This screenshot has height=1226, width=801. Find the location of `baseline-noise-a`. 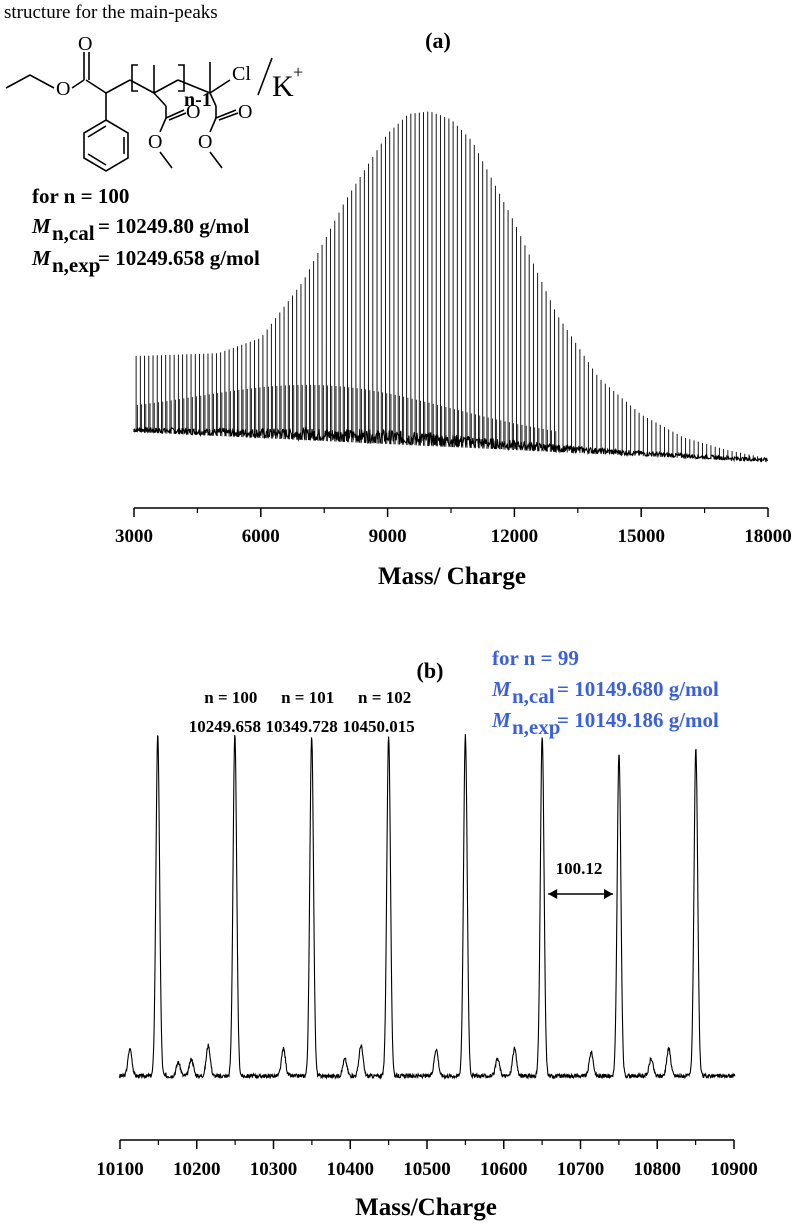

baseline-noise-a is located at coordinates (451, 444).